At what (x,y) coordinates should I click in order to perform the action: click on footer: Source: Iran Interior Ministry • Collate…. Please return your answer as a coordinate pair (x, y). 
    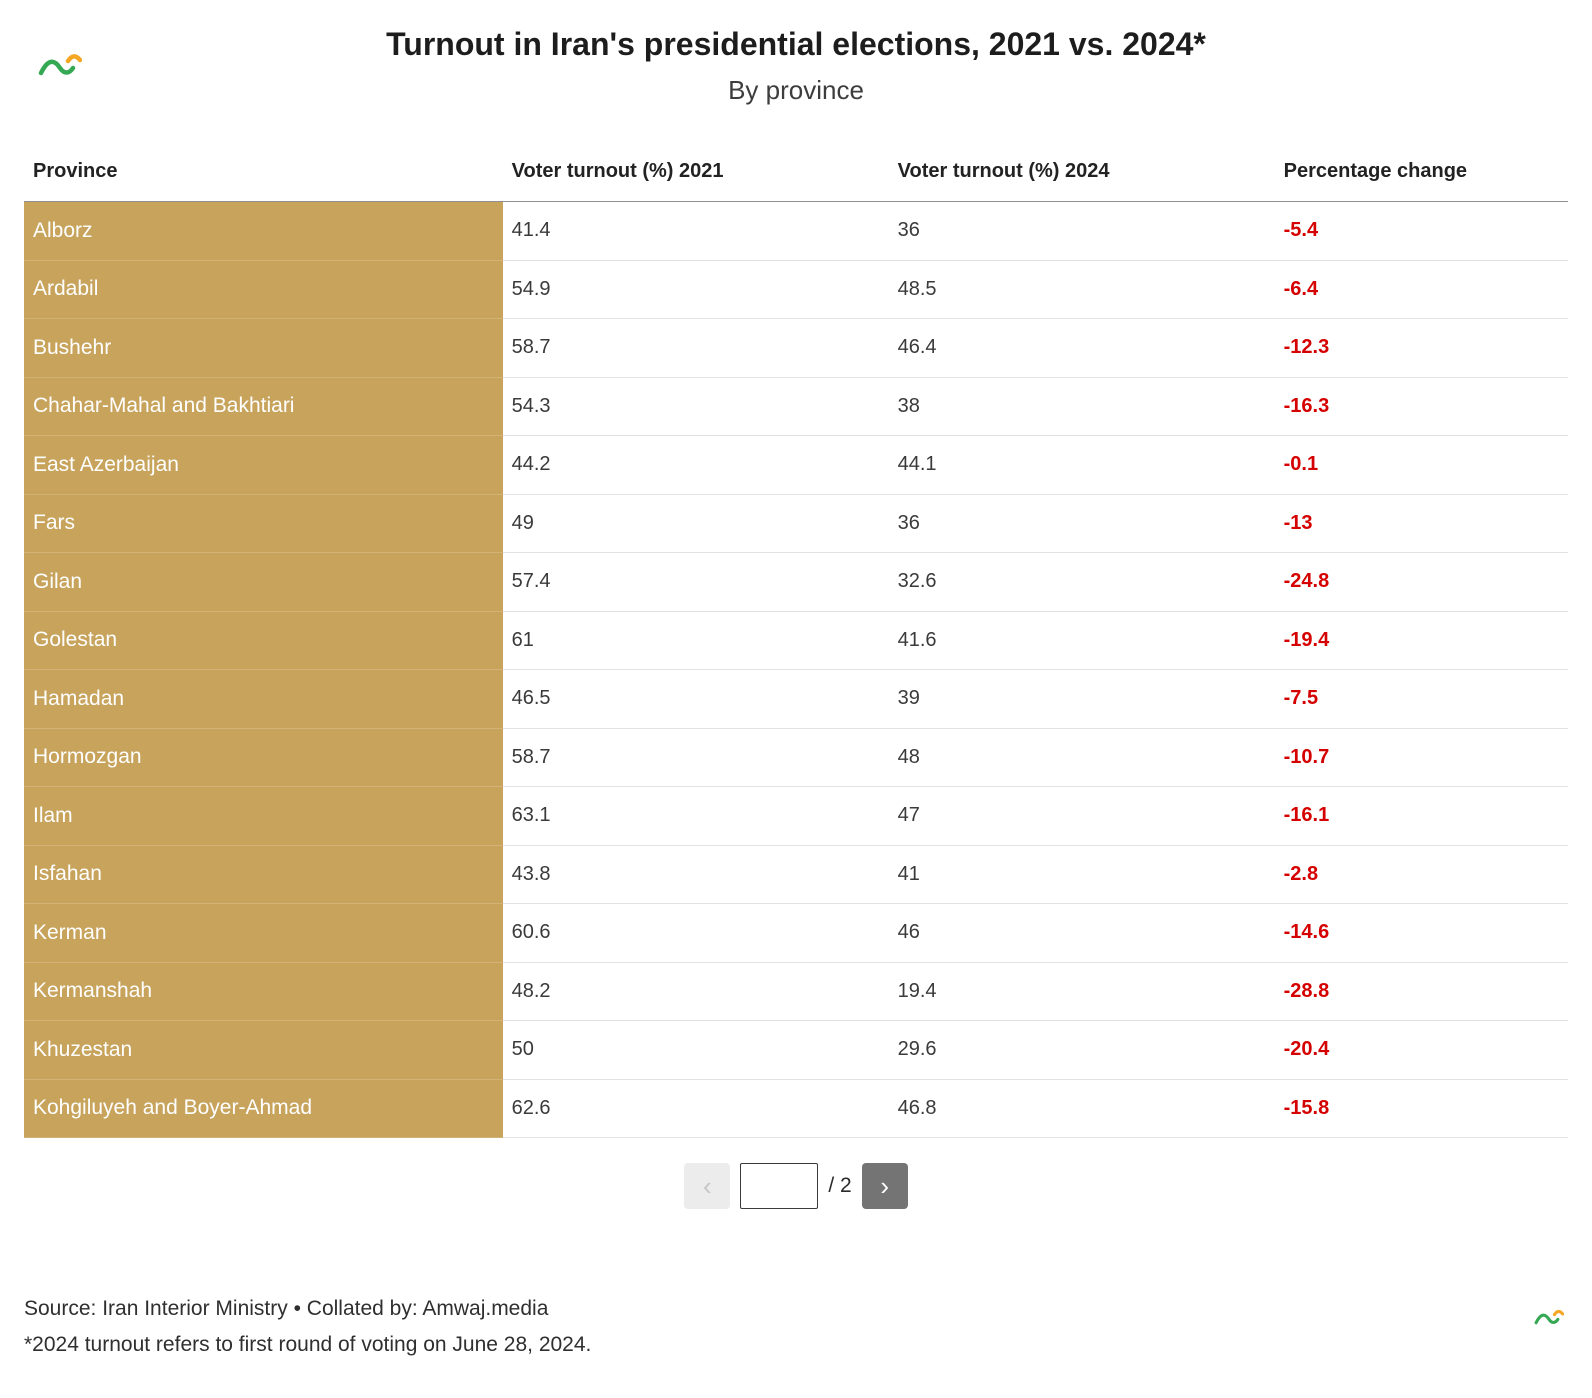
    Looking at the image, I should click on (307, 1328).